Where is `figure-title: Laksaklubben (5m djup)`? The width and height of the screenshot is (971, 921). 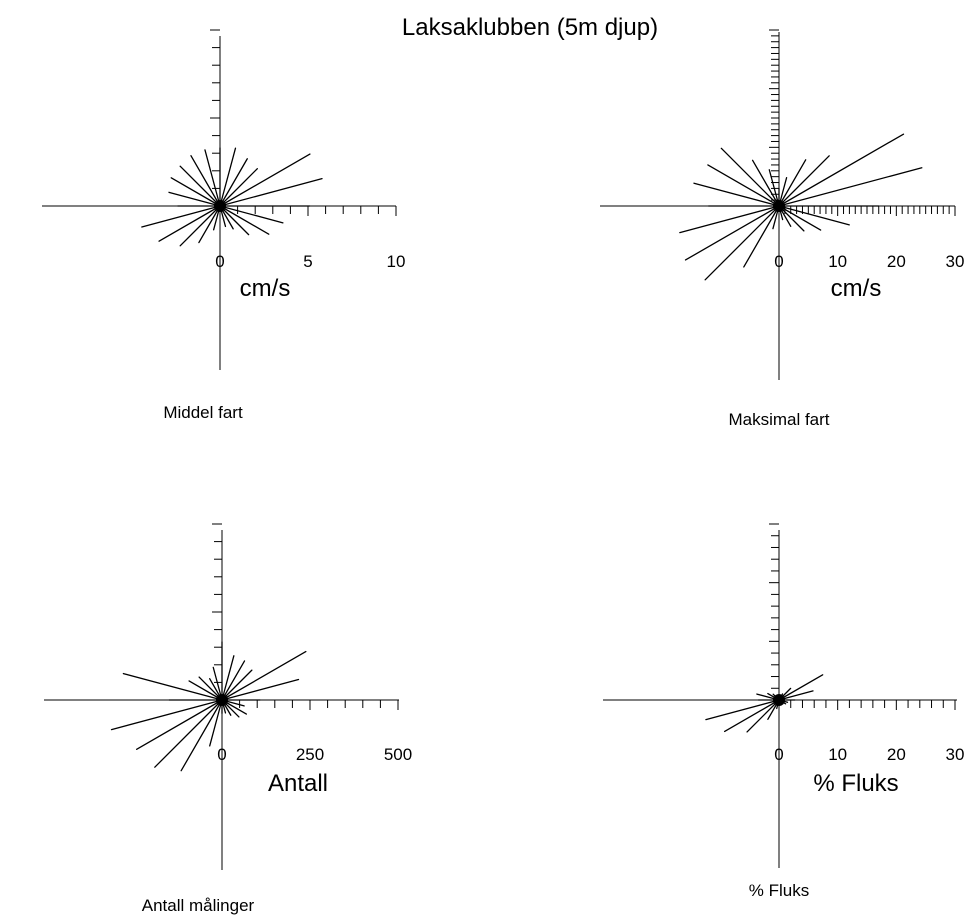
figure-title: Laksaklubben (5m djup) is located at coordinates (530, 27).